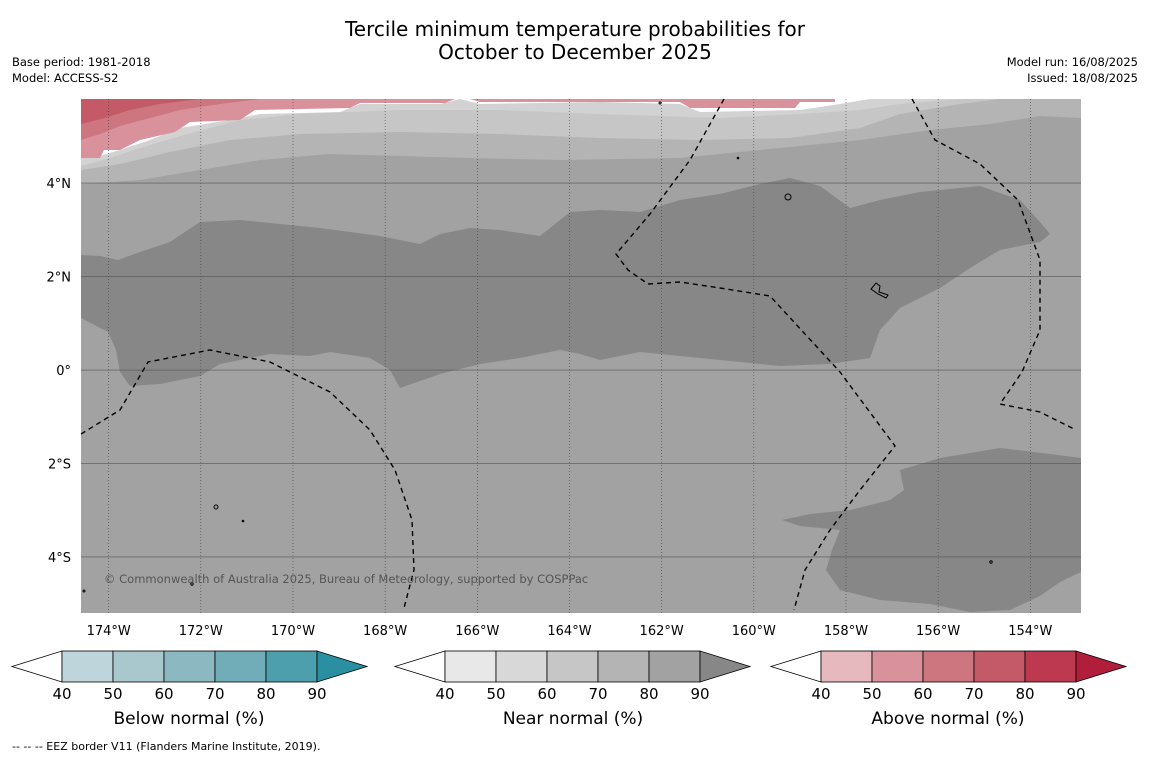 This screenshot has height=758, width=1150. Describe the element at coordinates (581, 134) in the screenshot. I see `near-normal-60-70-region` at that location.